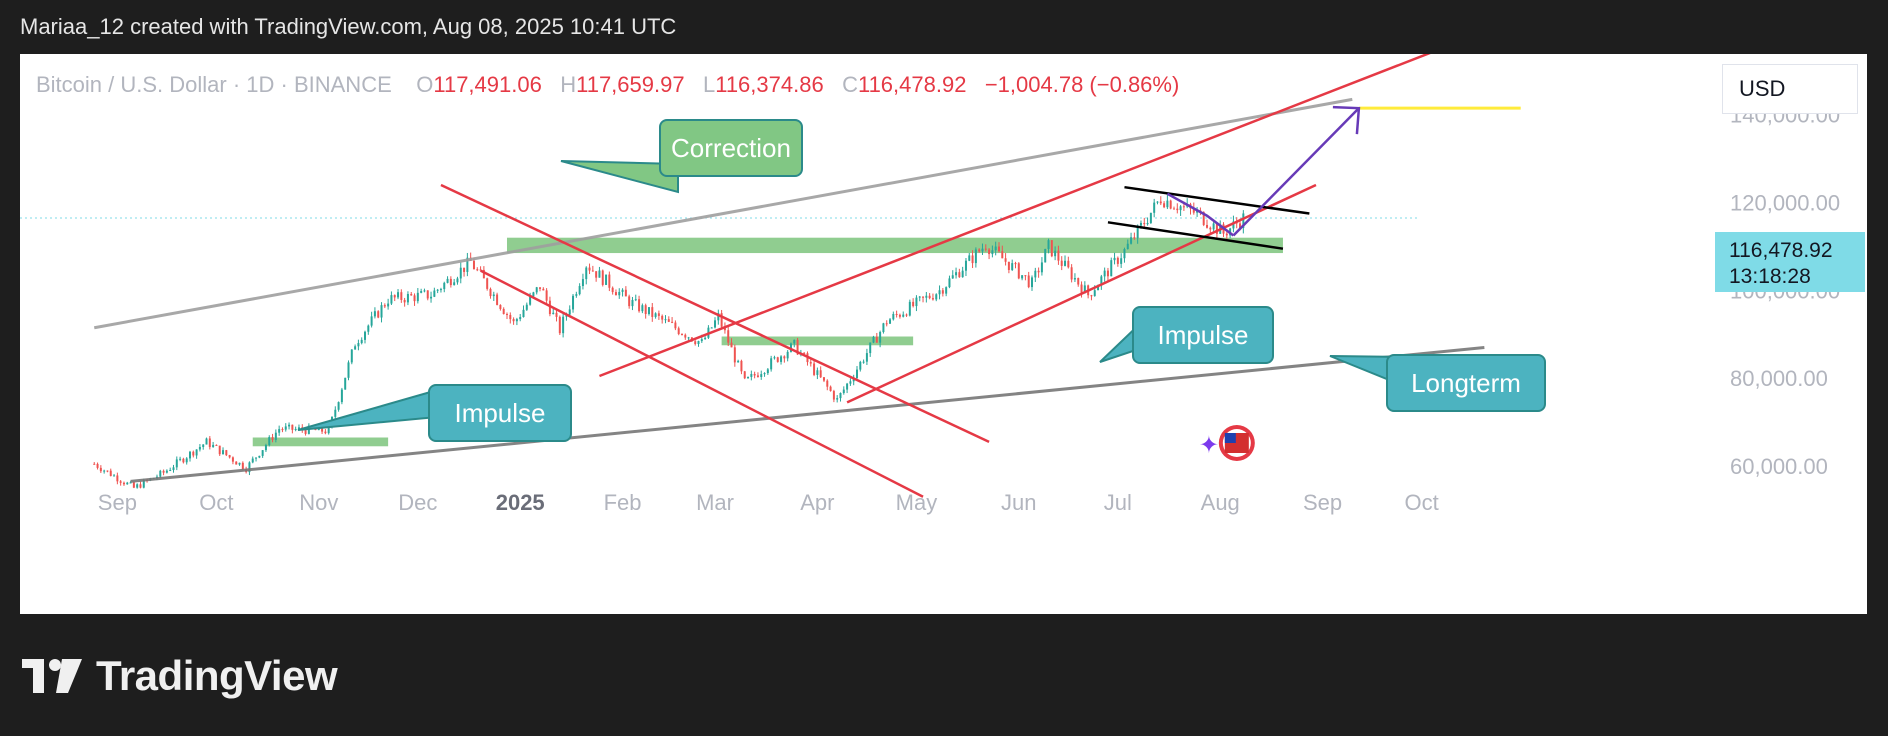 The width and height of the screenshot is (1888, 736). Describe the element at coordinates (500, 413) in the screenshot. I see `annotation-impulse-1: Impulse` at that location.